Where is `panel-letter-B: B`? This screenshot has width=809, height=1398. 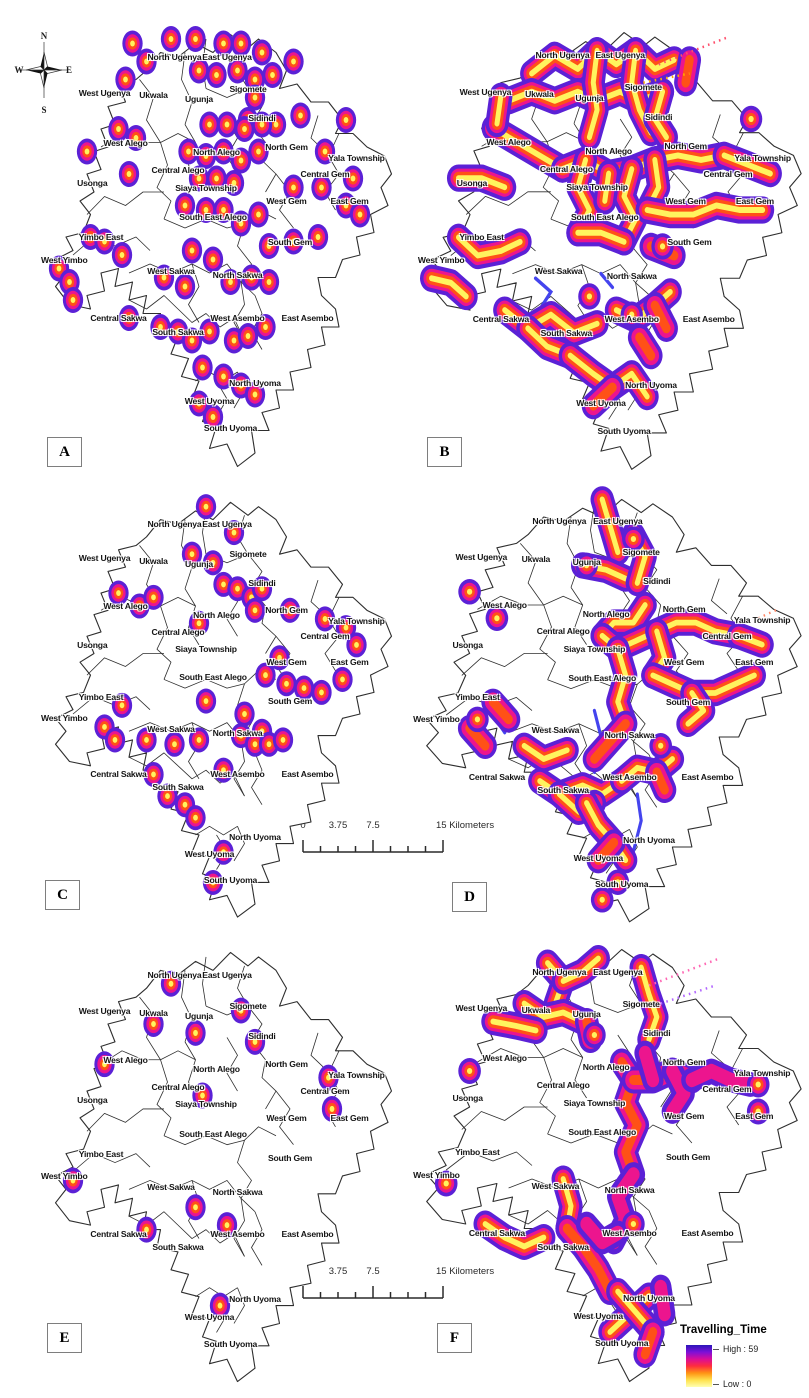
panel-letter-B: B is located at coordinates (444, 452).